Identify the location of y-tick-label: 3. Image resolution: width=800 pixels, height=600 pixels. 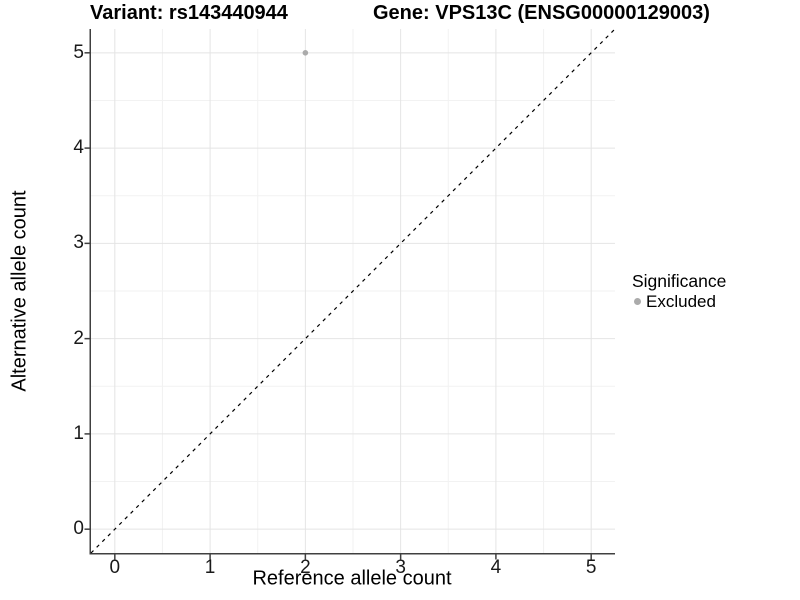
(78, 243).